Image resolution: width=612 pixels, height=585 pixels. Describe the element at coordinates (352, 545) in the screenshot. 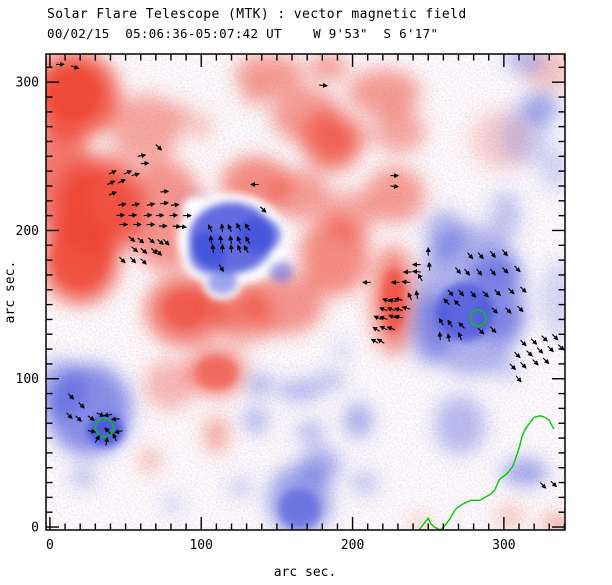

I see `x-tick-label: 200` at that location.